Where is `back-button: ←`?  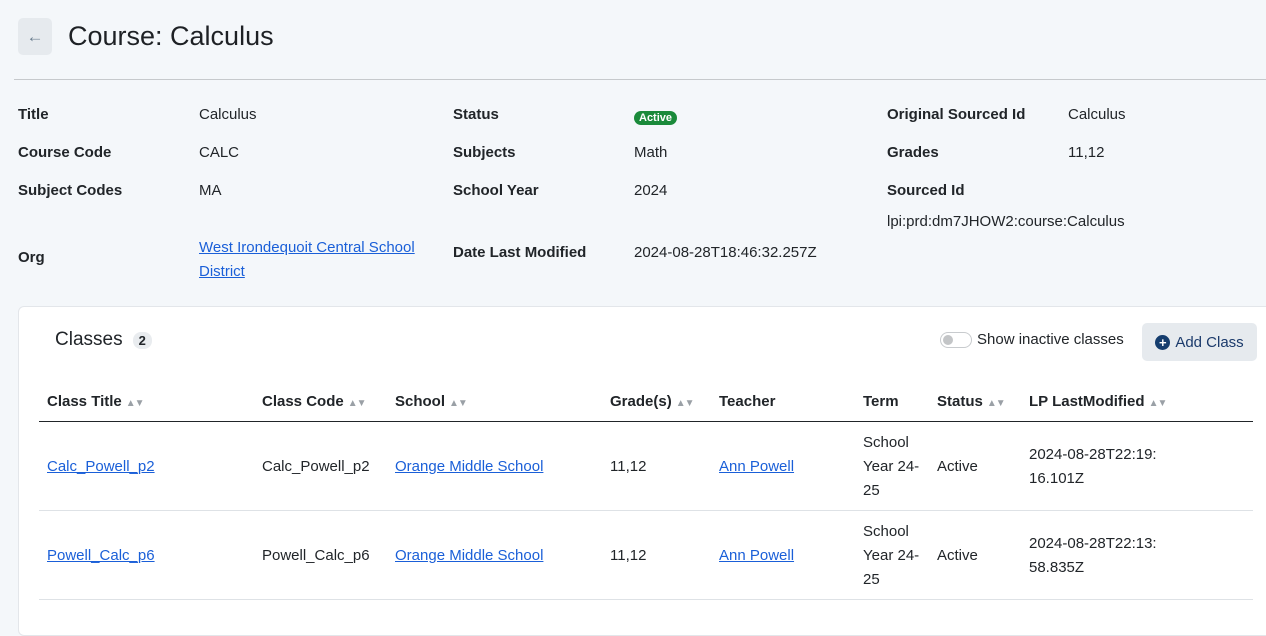 back-button: ← is located at coordinates (35, 36).